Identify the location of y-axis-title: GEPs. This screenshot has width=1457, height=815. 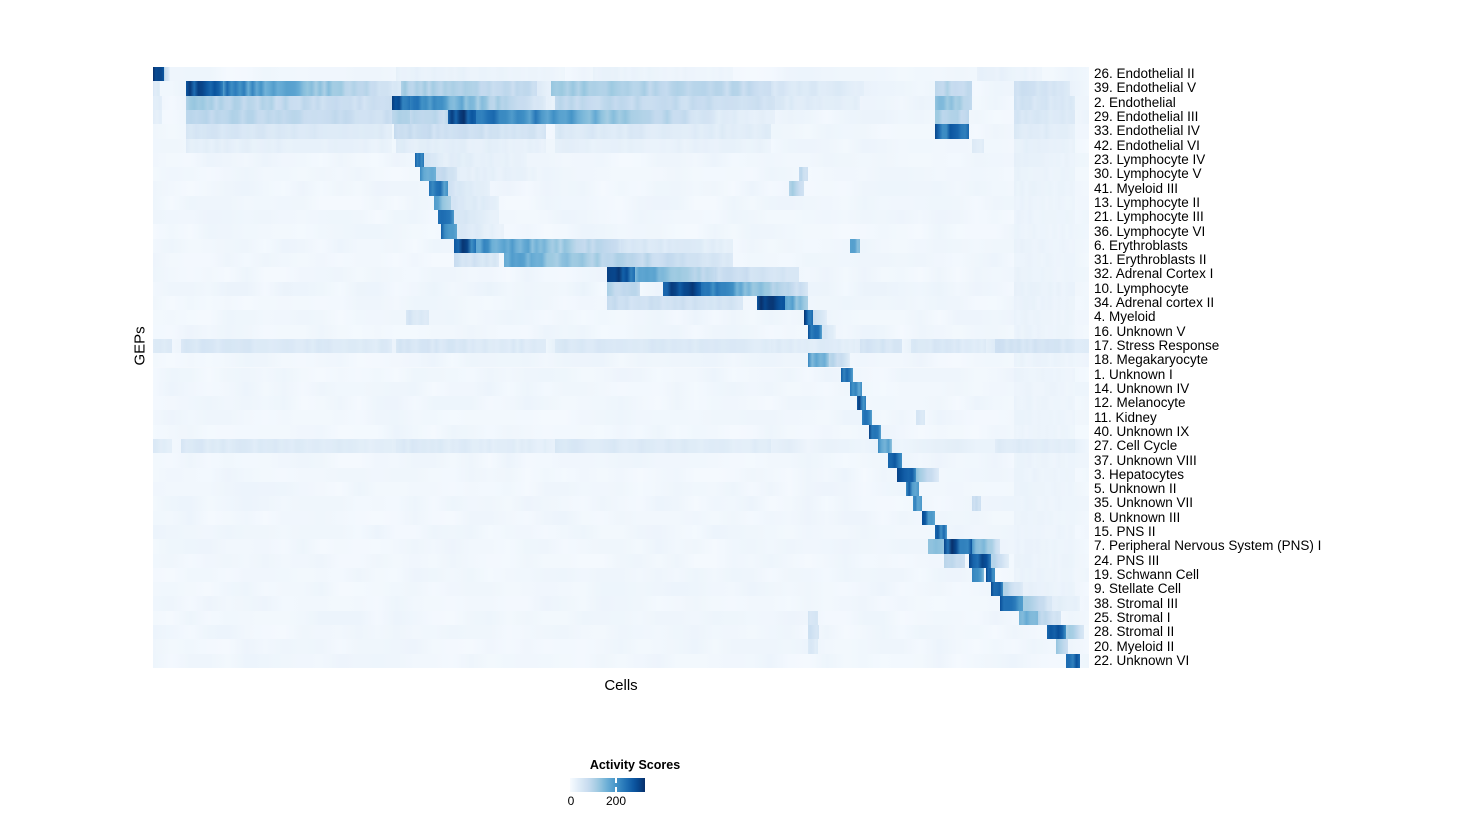
(140, 346).